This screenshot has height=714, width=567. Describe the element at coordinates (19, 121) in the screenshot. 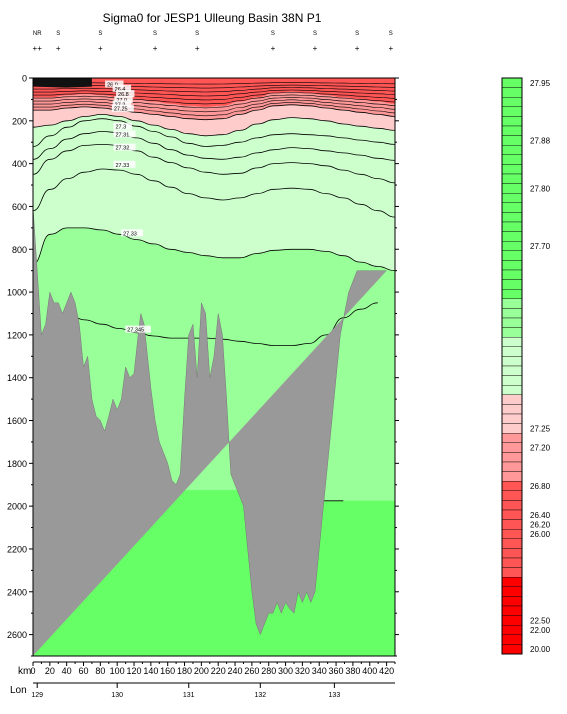

I see `y-tick-label: 200` at that location.